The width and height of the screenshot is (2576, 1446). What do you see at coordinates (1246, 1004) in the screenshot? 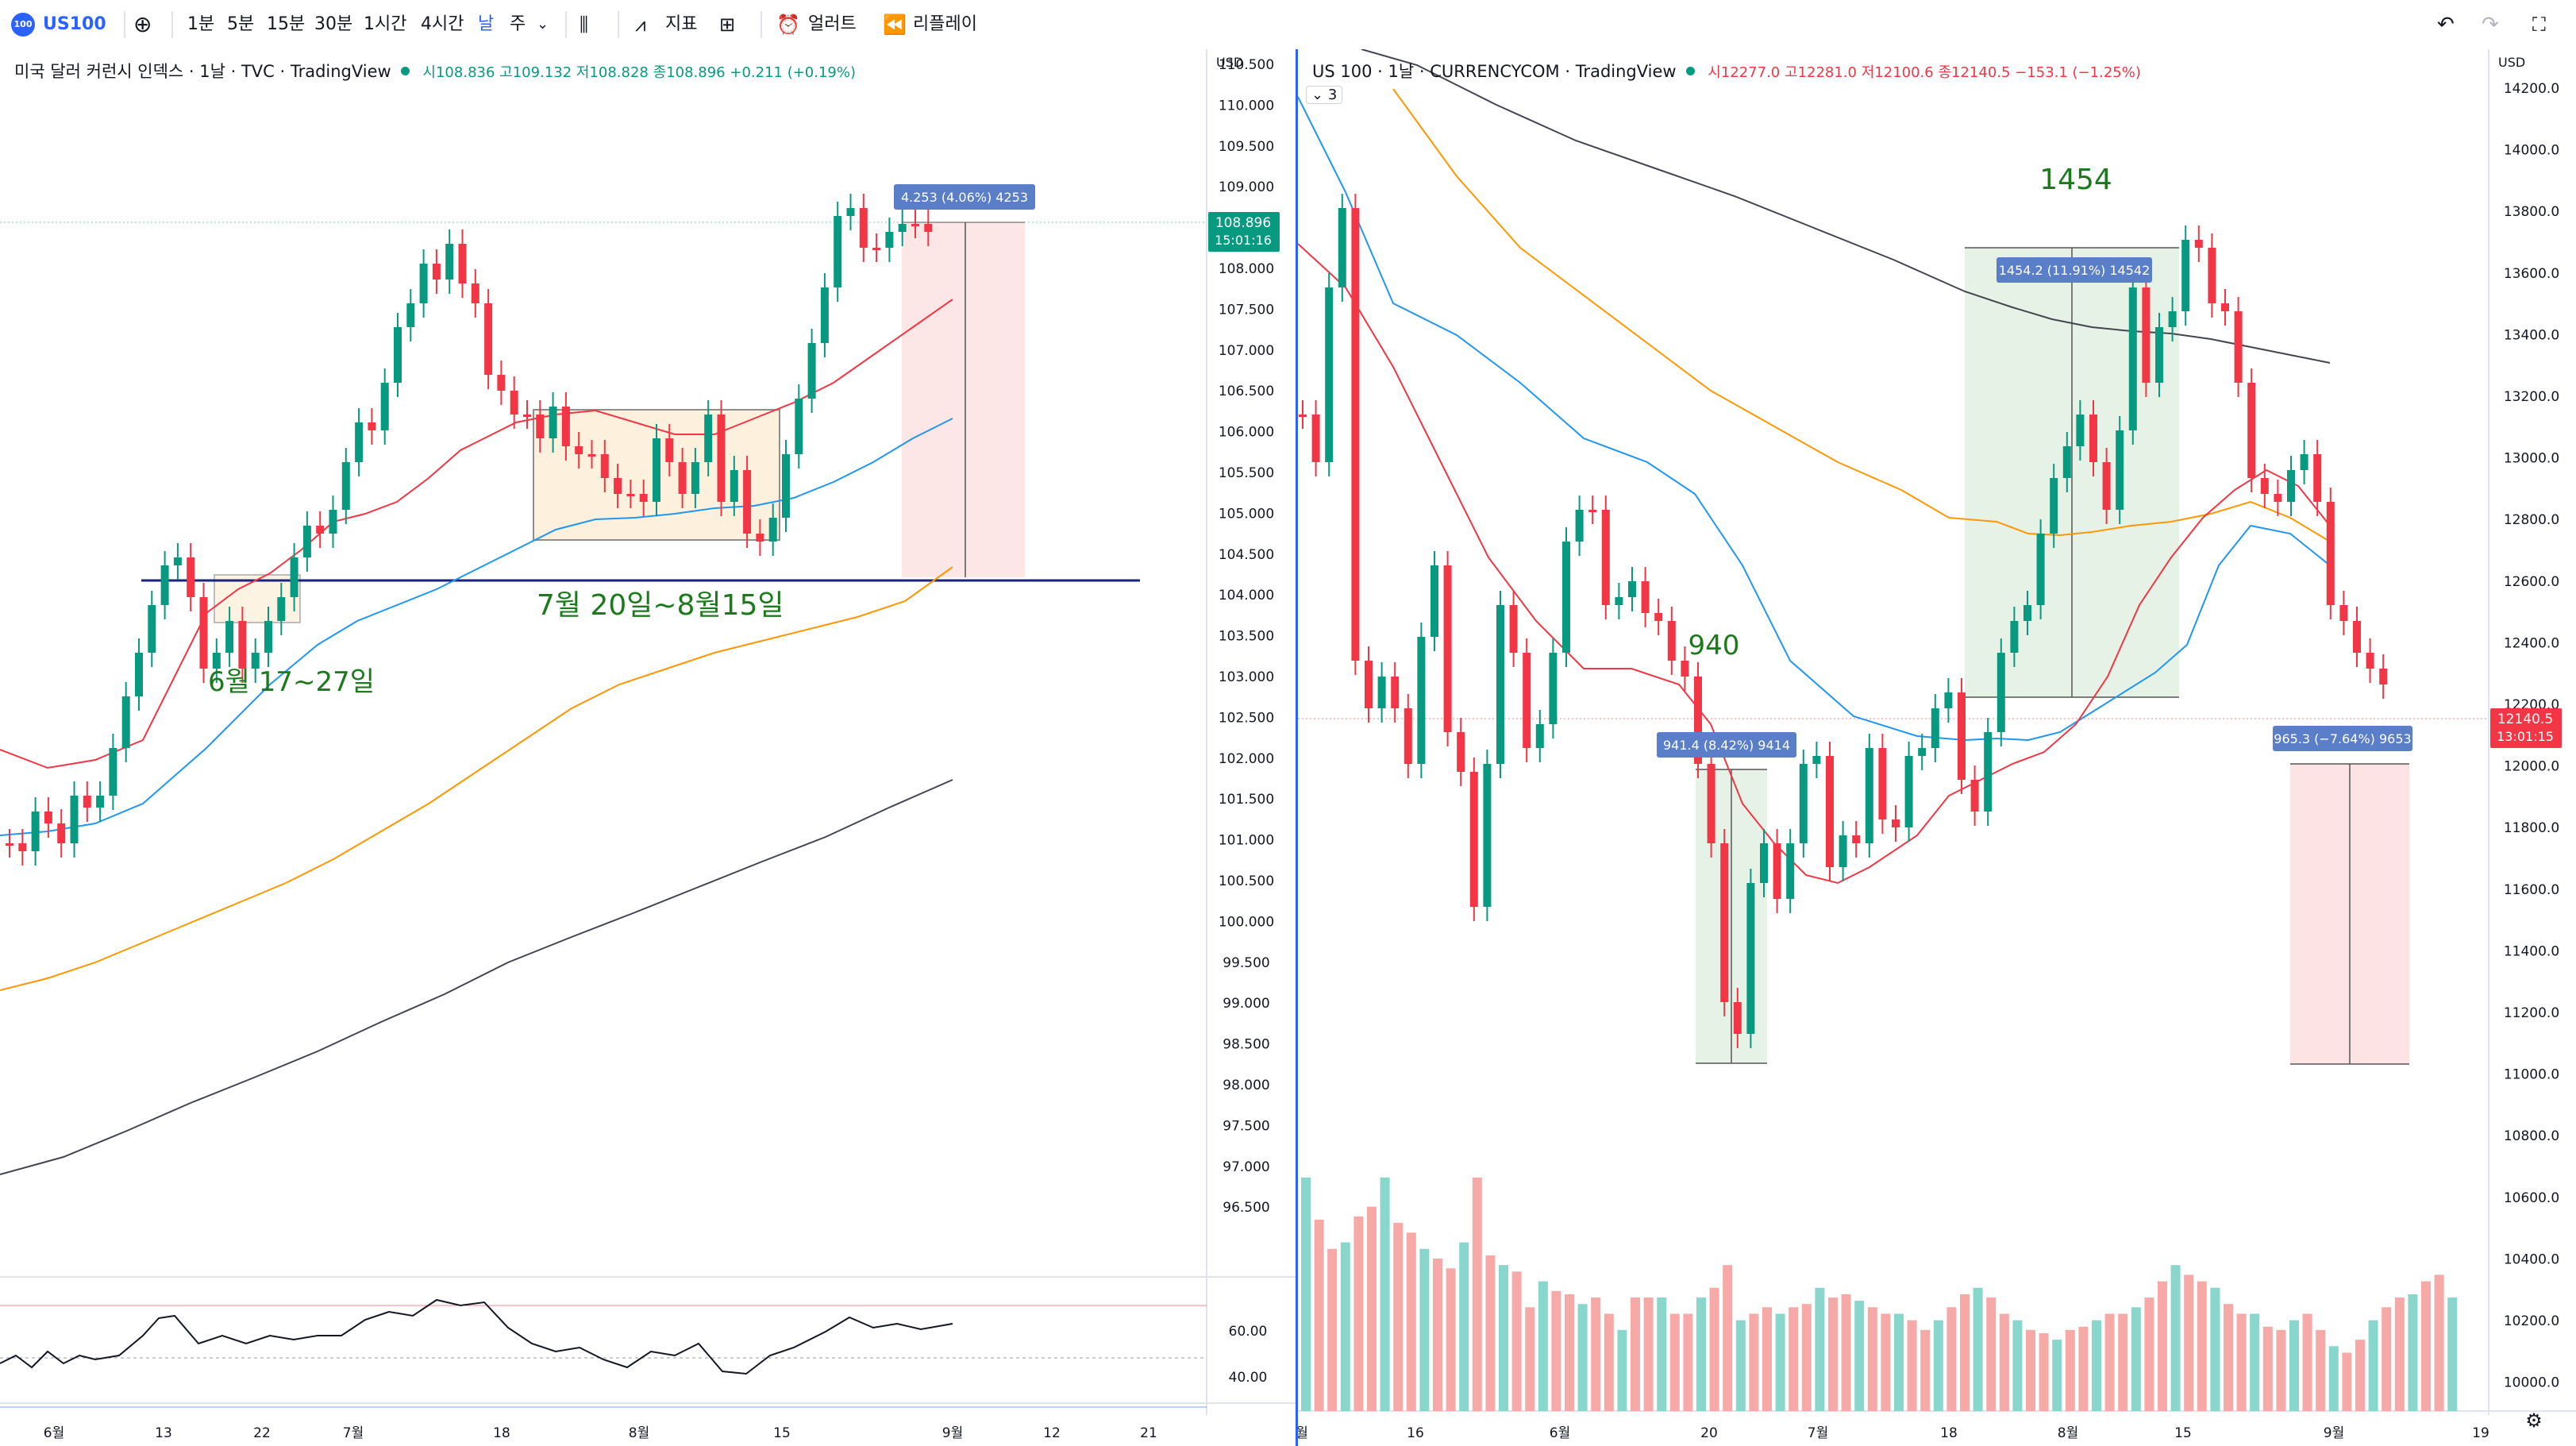
I see `price-axis-label: 99.000` at bounding box center [1246, 1004].